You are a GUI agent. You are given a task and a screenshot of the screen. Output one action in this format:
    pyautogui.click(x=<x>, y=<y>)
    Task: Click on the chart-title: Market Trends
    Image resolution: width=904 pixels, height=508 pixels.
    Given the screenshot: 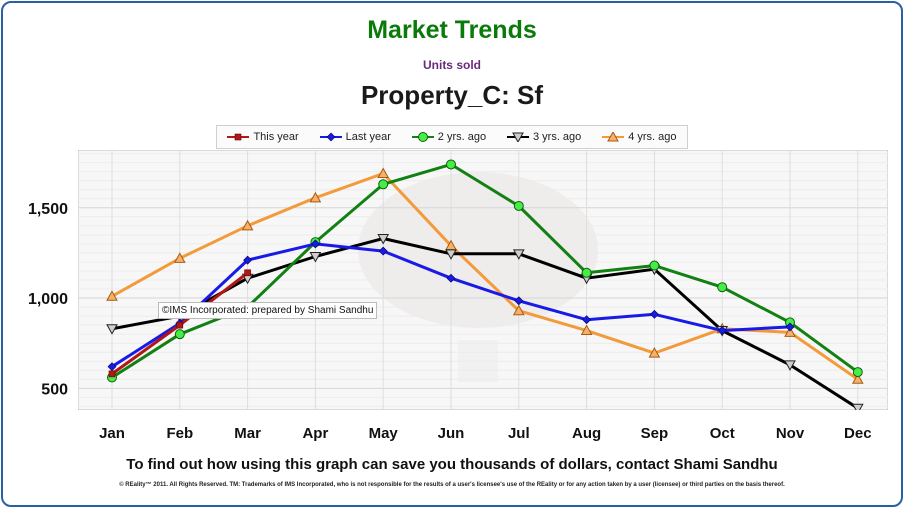 What is the action you would take?
    pyautogui.click(x=452, y=30)
    